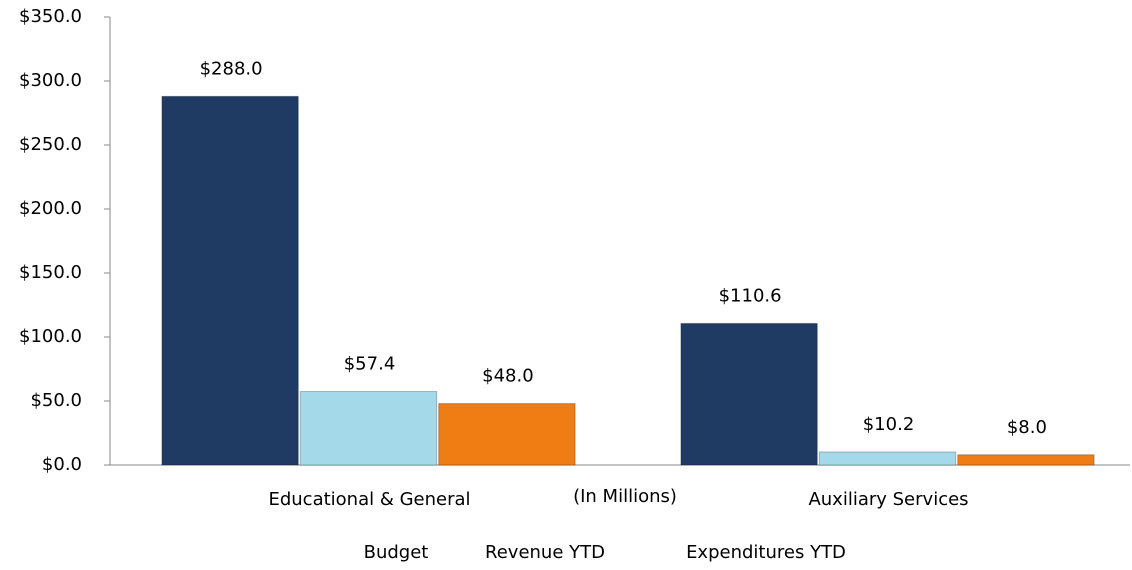 This screenshot has height=570, width=1132. I want to click on value-label: $288.0, so click(231, 68).